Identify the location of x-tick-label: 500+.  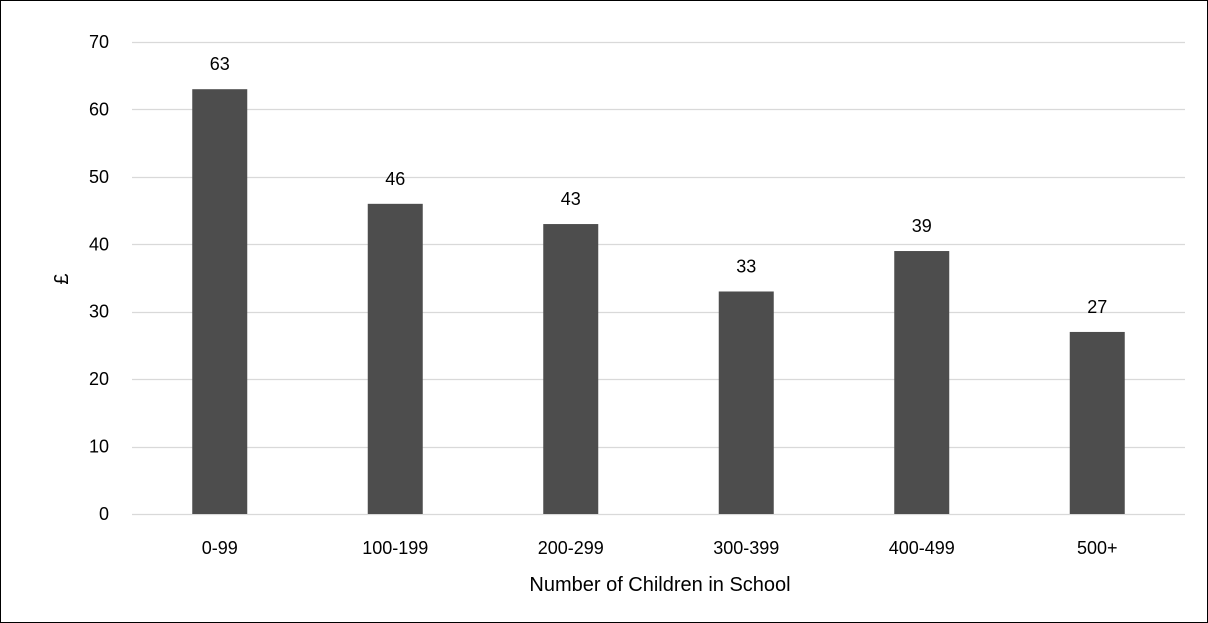
(1097, 548).